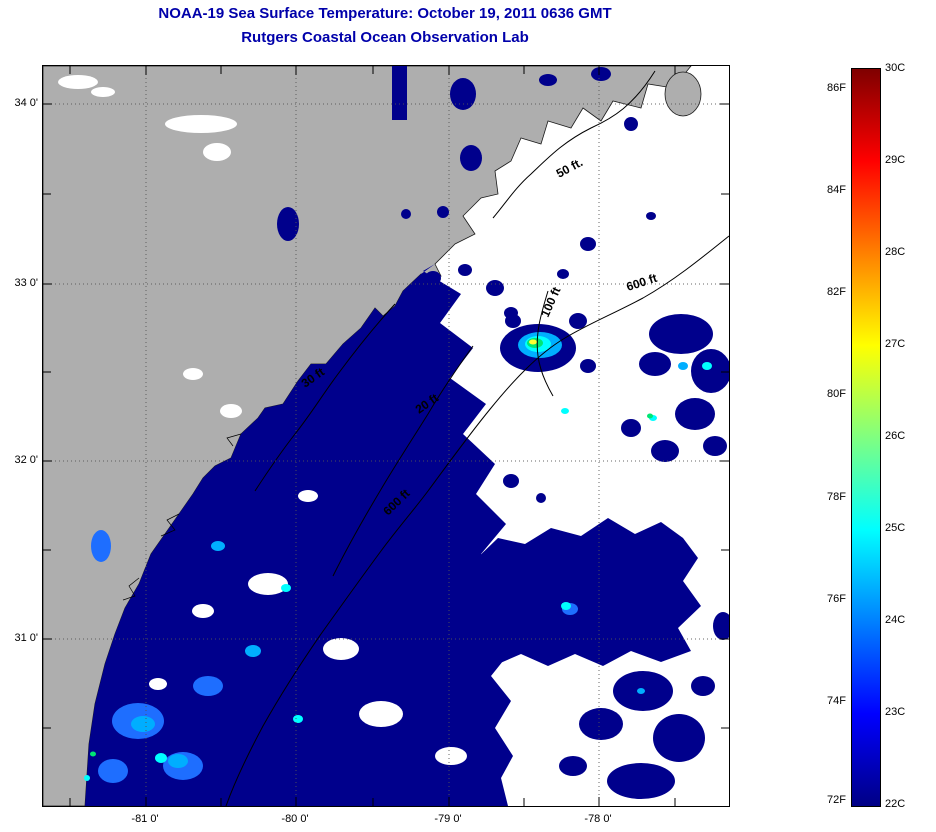 The image size is (936, 832). I want to click on colorbar-c-label: 29C, so click(895, 160).